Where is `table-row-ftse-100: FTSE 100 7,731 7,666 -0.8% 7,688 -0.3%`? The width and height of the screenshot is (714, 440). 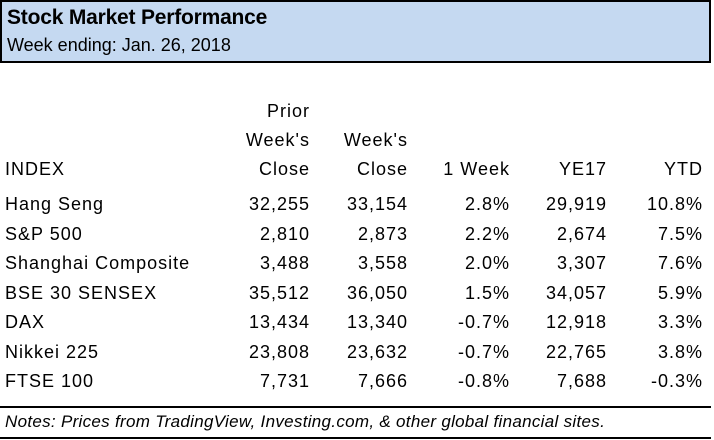
table-row-ftse-100: FTSE 100 7,731 7,666 -0.8% 7,688 -0.3% is located at coordinates (355, 382).